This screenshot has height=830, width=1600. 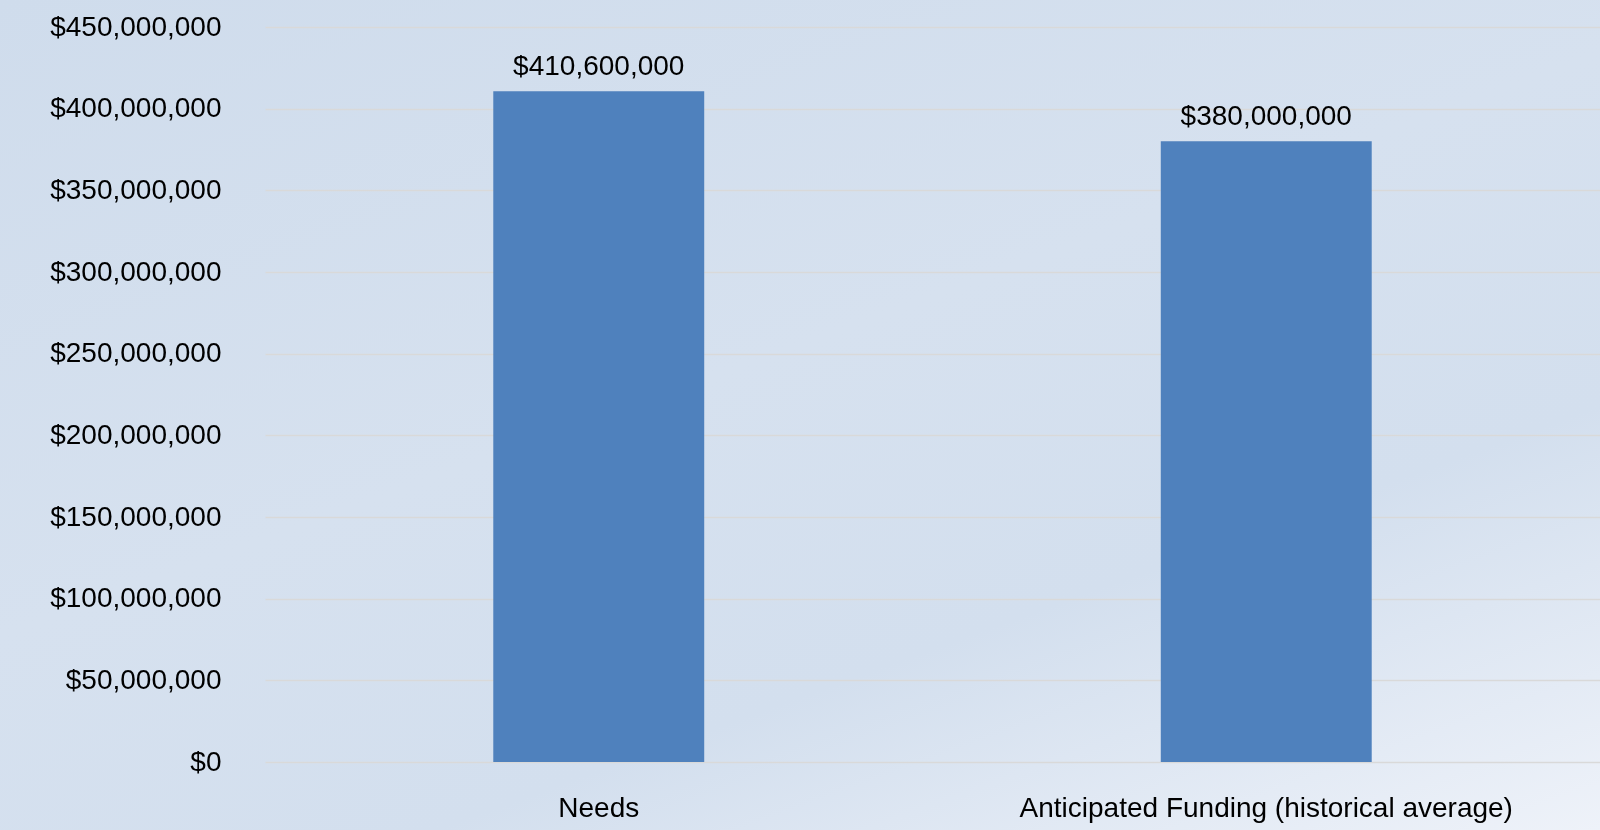 What do you see at coordinates (206, 761) in the screenshot?
I see `y-tick-label: $0` at bounding box center [206, 761].